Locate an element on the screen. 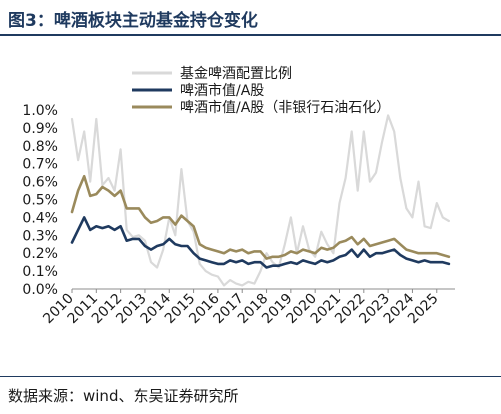  source-bar: 数据来源：wind、东吴证券研究所 is located at coordinates (250, 395).